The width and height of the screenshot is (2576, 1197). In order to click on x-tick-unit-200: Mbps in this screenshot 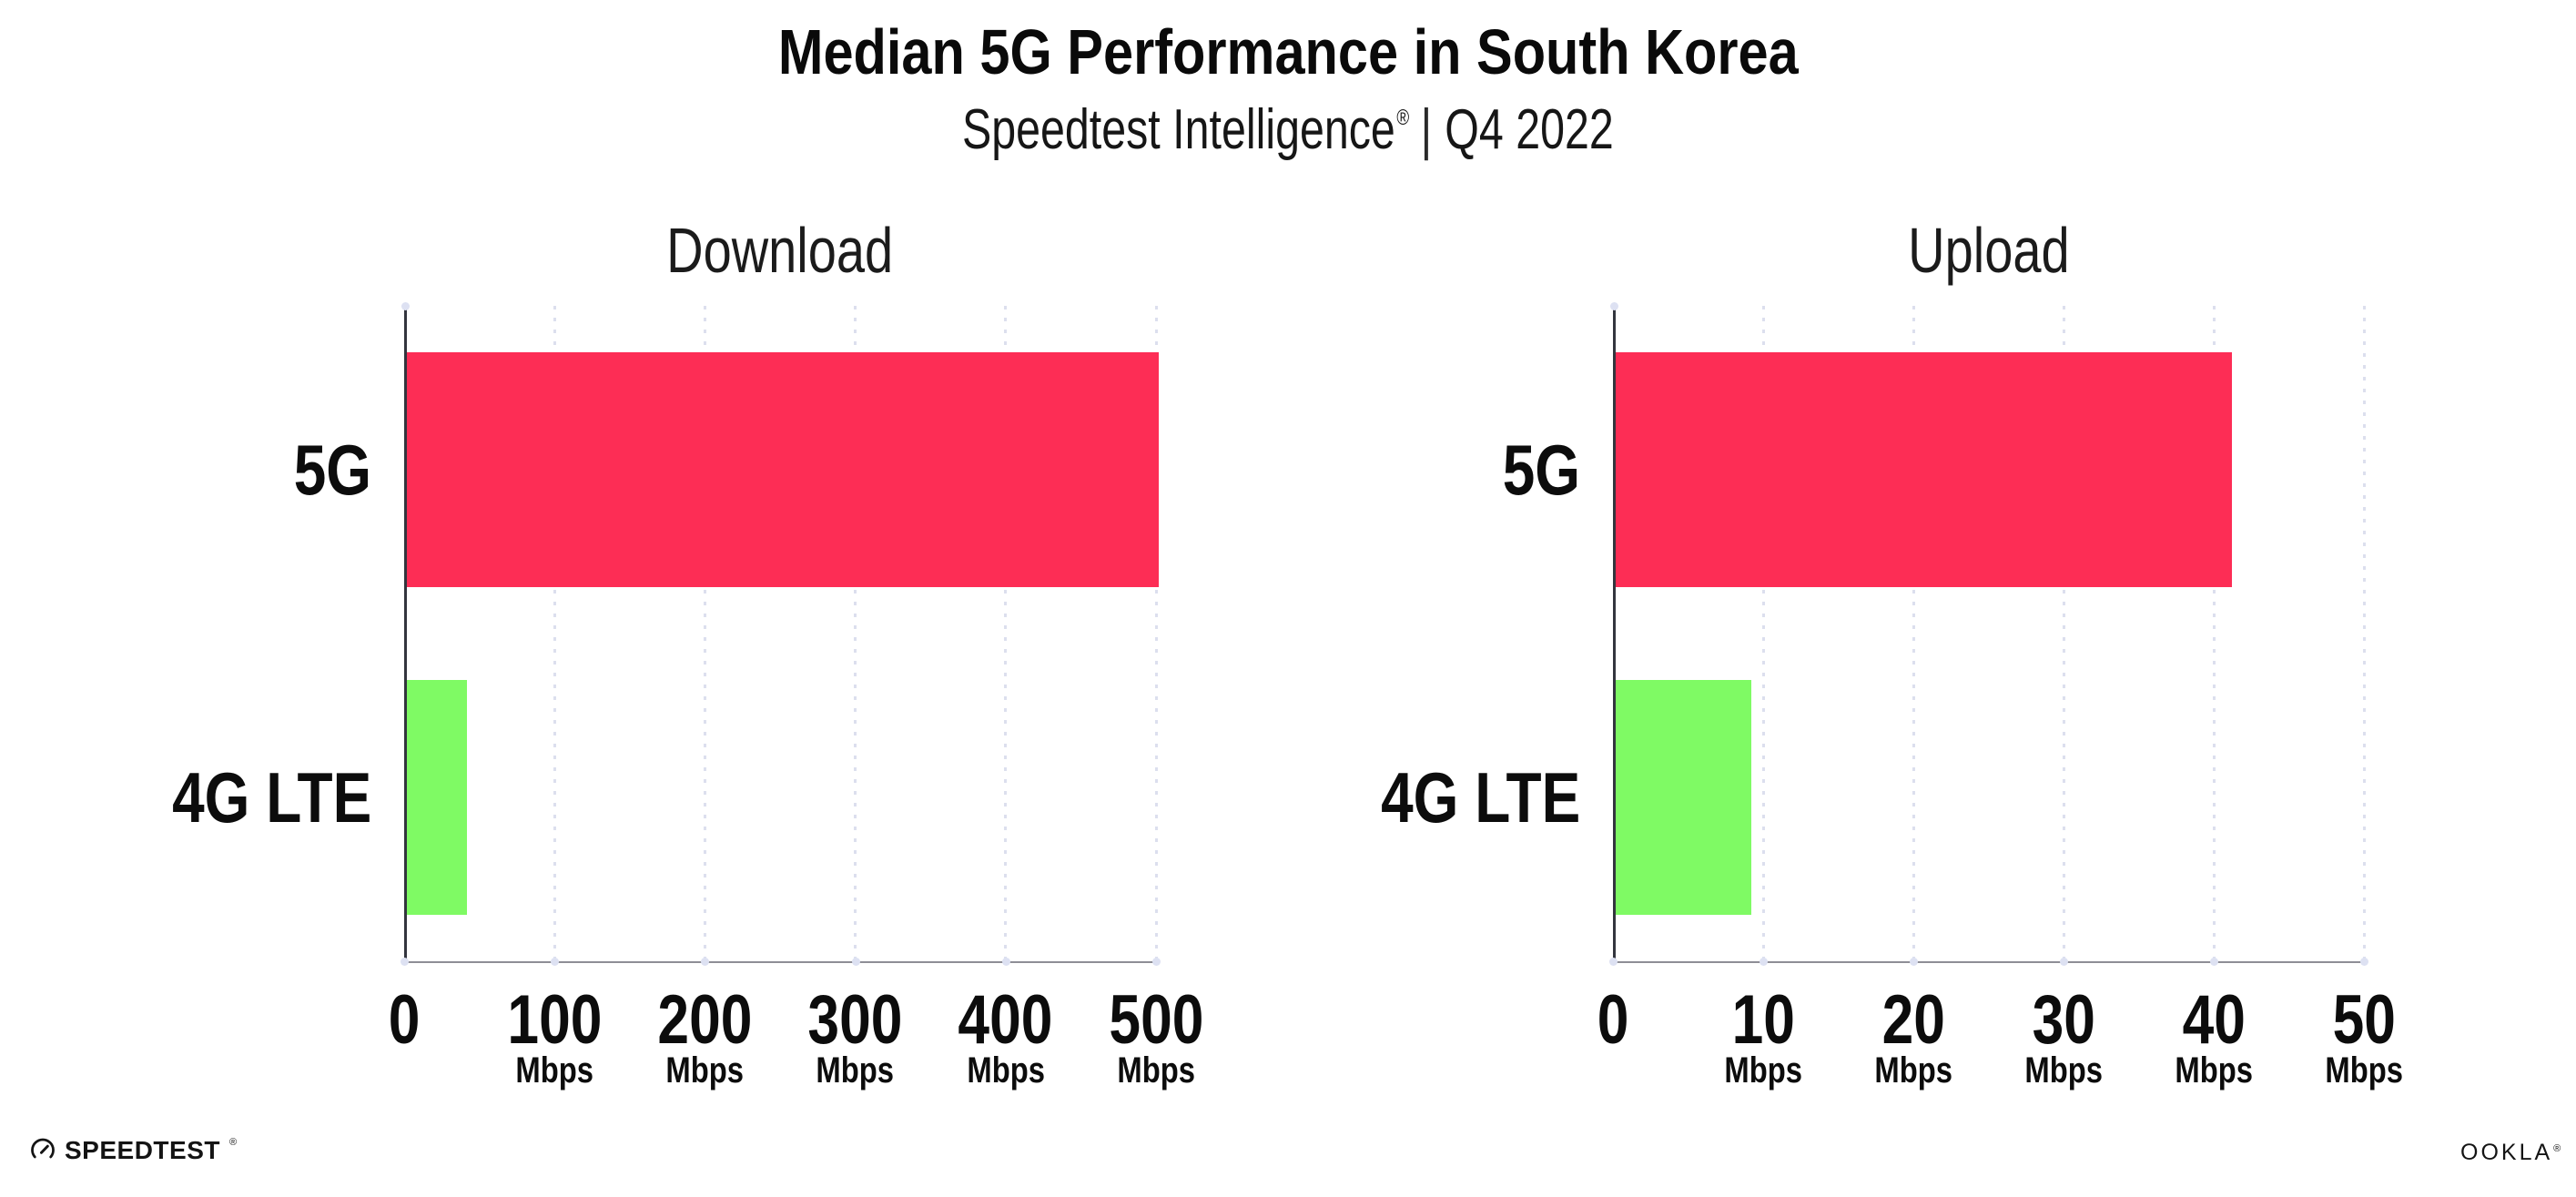, I will do `click(704, 1070)`.